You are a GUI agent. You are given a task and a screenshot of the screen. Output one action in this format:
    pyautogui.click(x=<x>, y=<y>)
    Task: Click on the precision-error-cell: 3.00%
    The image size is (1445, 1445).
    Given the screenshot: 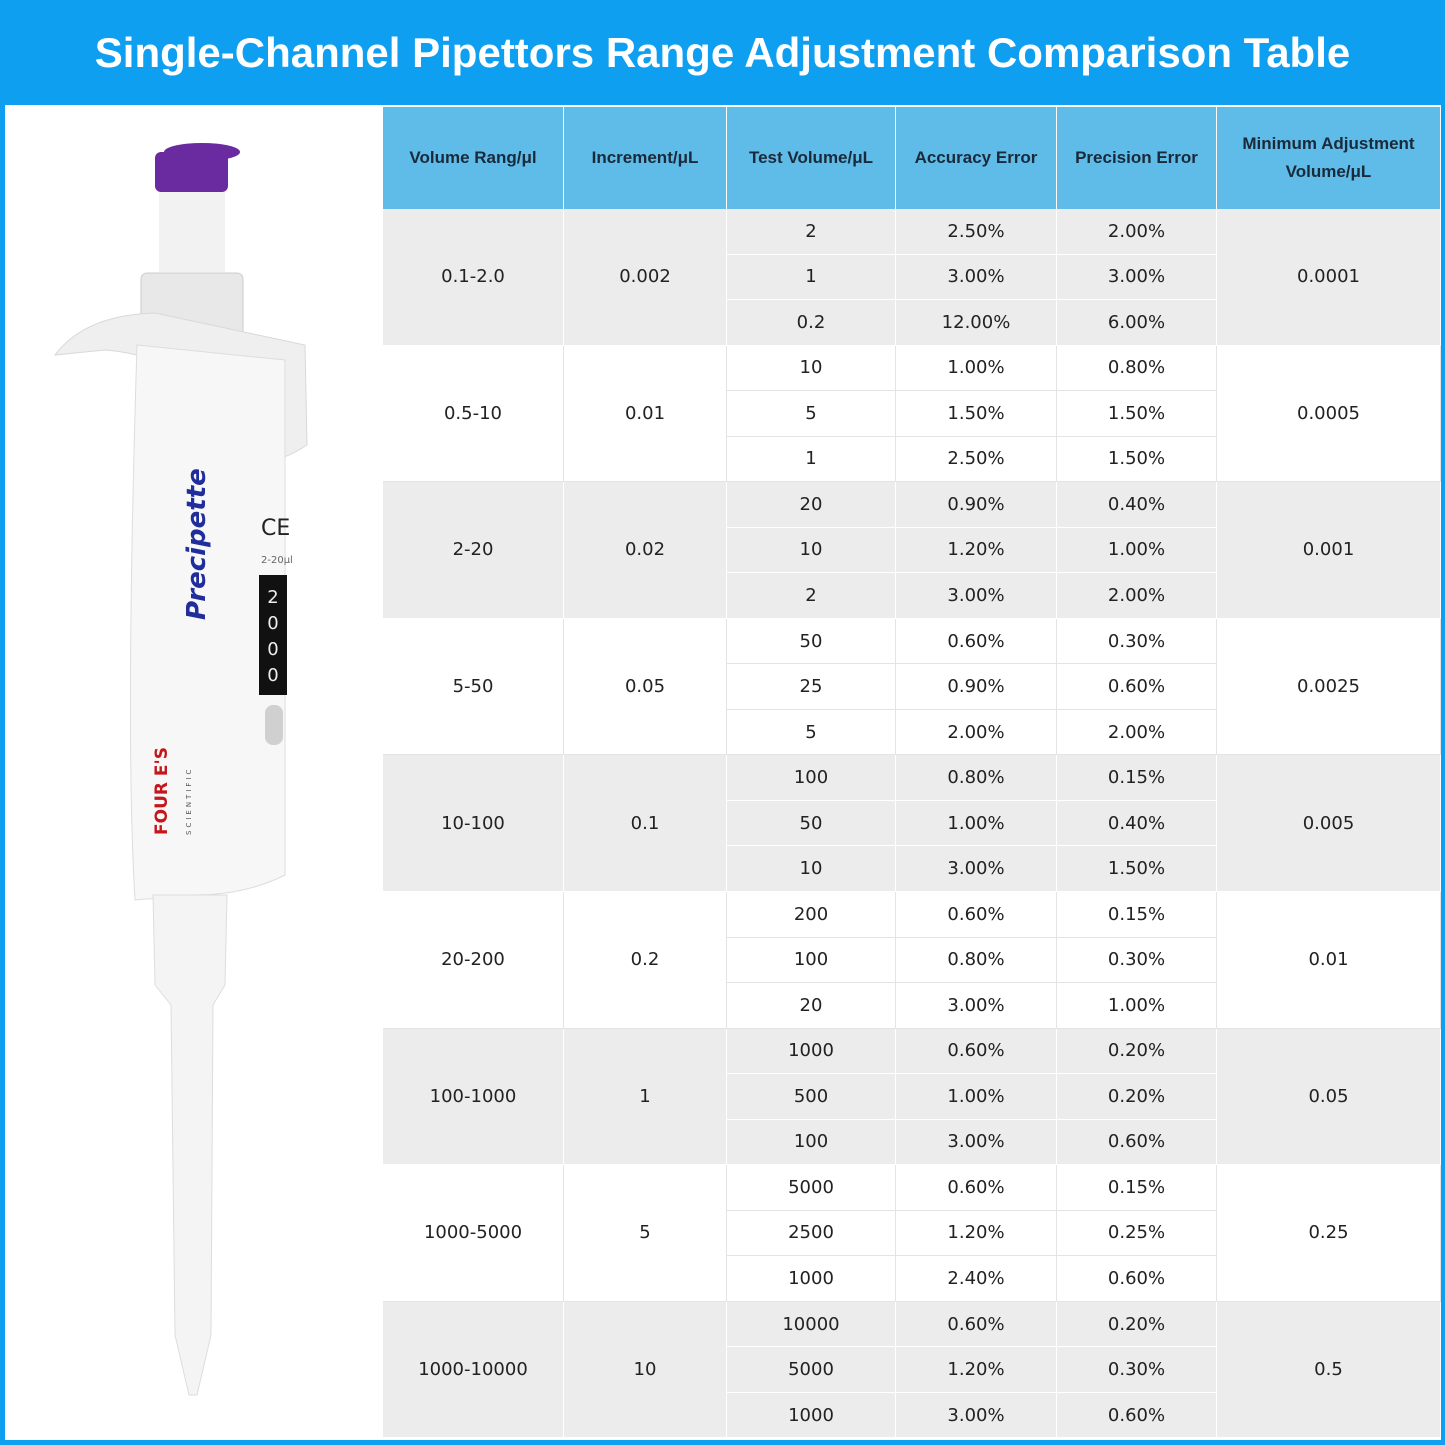 What is the action you would take?
    pyautogui.click(x=1137, y=277)
    